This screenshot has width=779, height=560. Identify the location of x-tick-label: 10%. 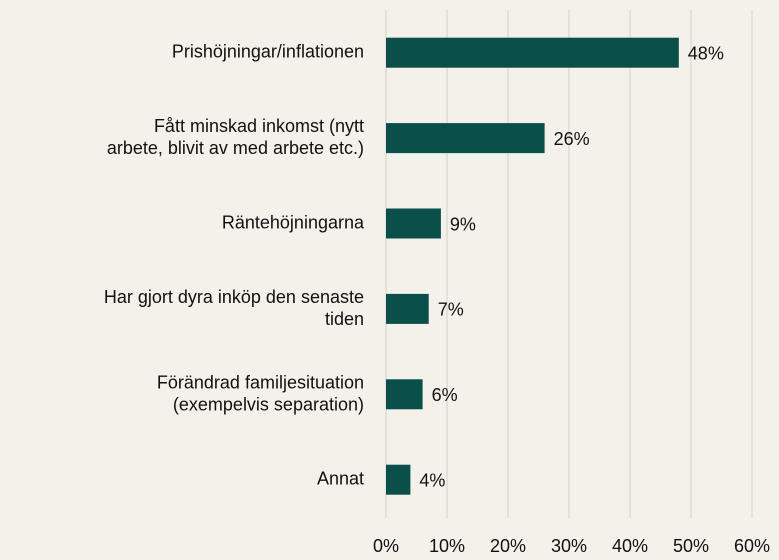
(447, 546).